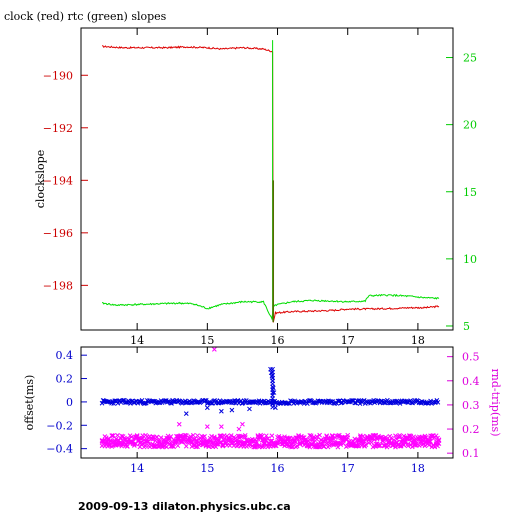  Describe the element at coordinates (40, 179) in the screenshot. I see `top-panel-ylabel: clockslope` at that location.